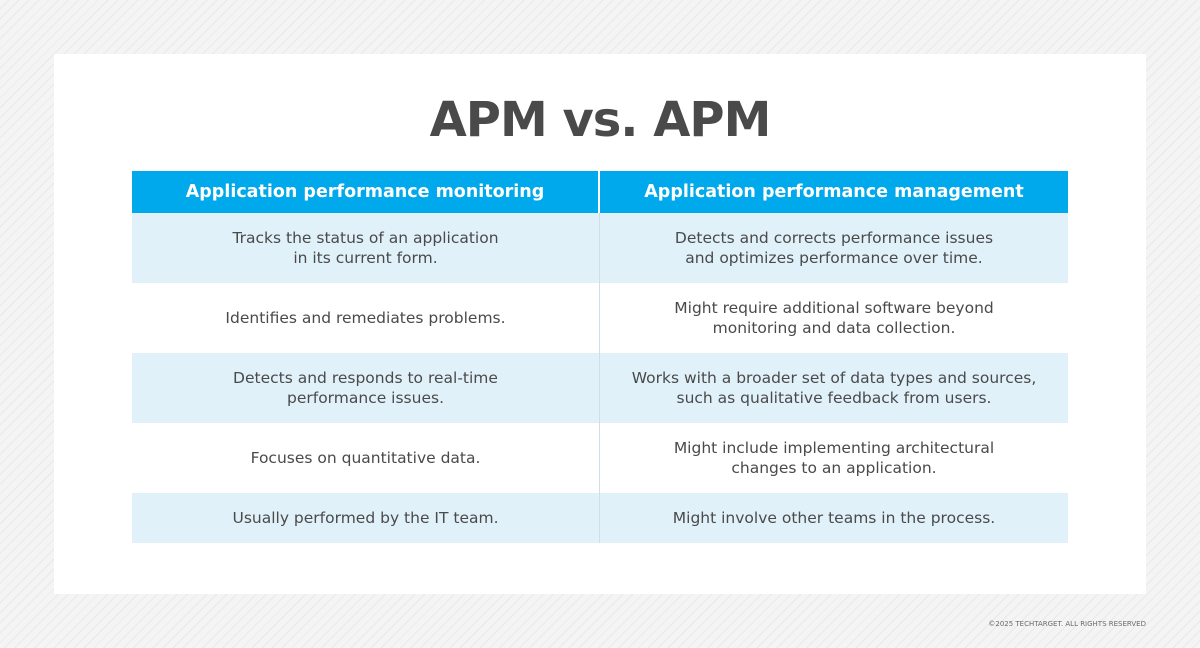  What do you see at coordinates (366, 192) in the screenshot?
I see `column-header-monitoring: Application performance monitoring` at bounding box center [366, 192].